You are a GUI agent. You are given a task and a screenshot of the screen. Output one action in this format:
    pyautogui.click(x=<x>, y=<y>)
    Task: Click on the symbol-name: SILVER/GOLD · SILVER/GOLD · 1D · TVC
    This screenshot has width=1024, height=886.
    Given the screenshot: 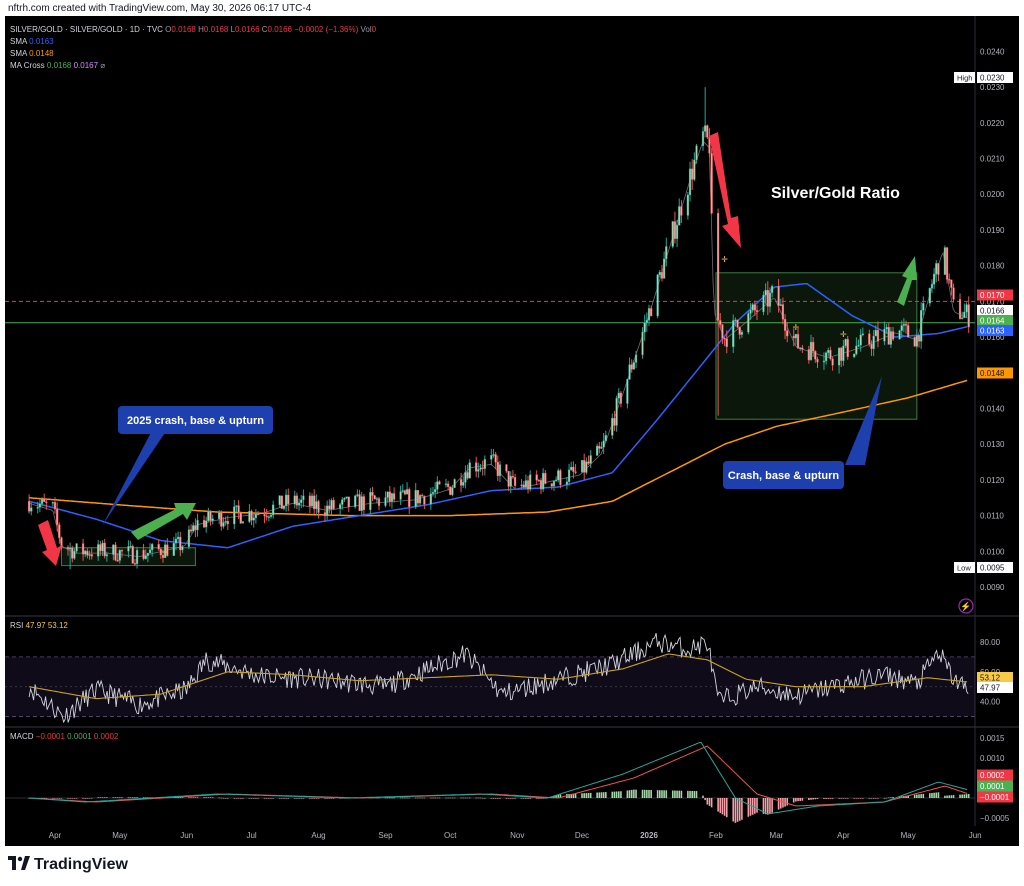 What is the action you would take?
    pyautogui.click(x=86, y=29)
    